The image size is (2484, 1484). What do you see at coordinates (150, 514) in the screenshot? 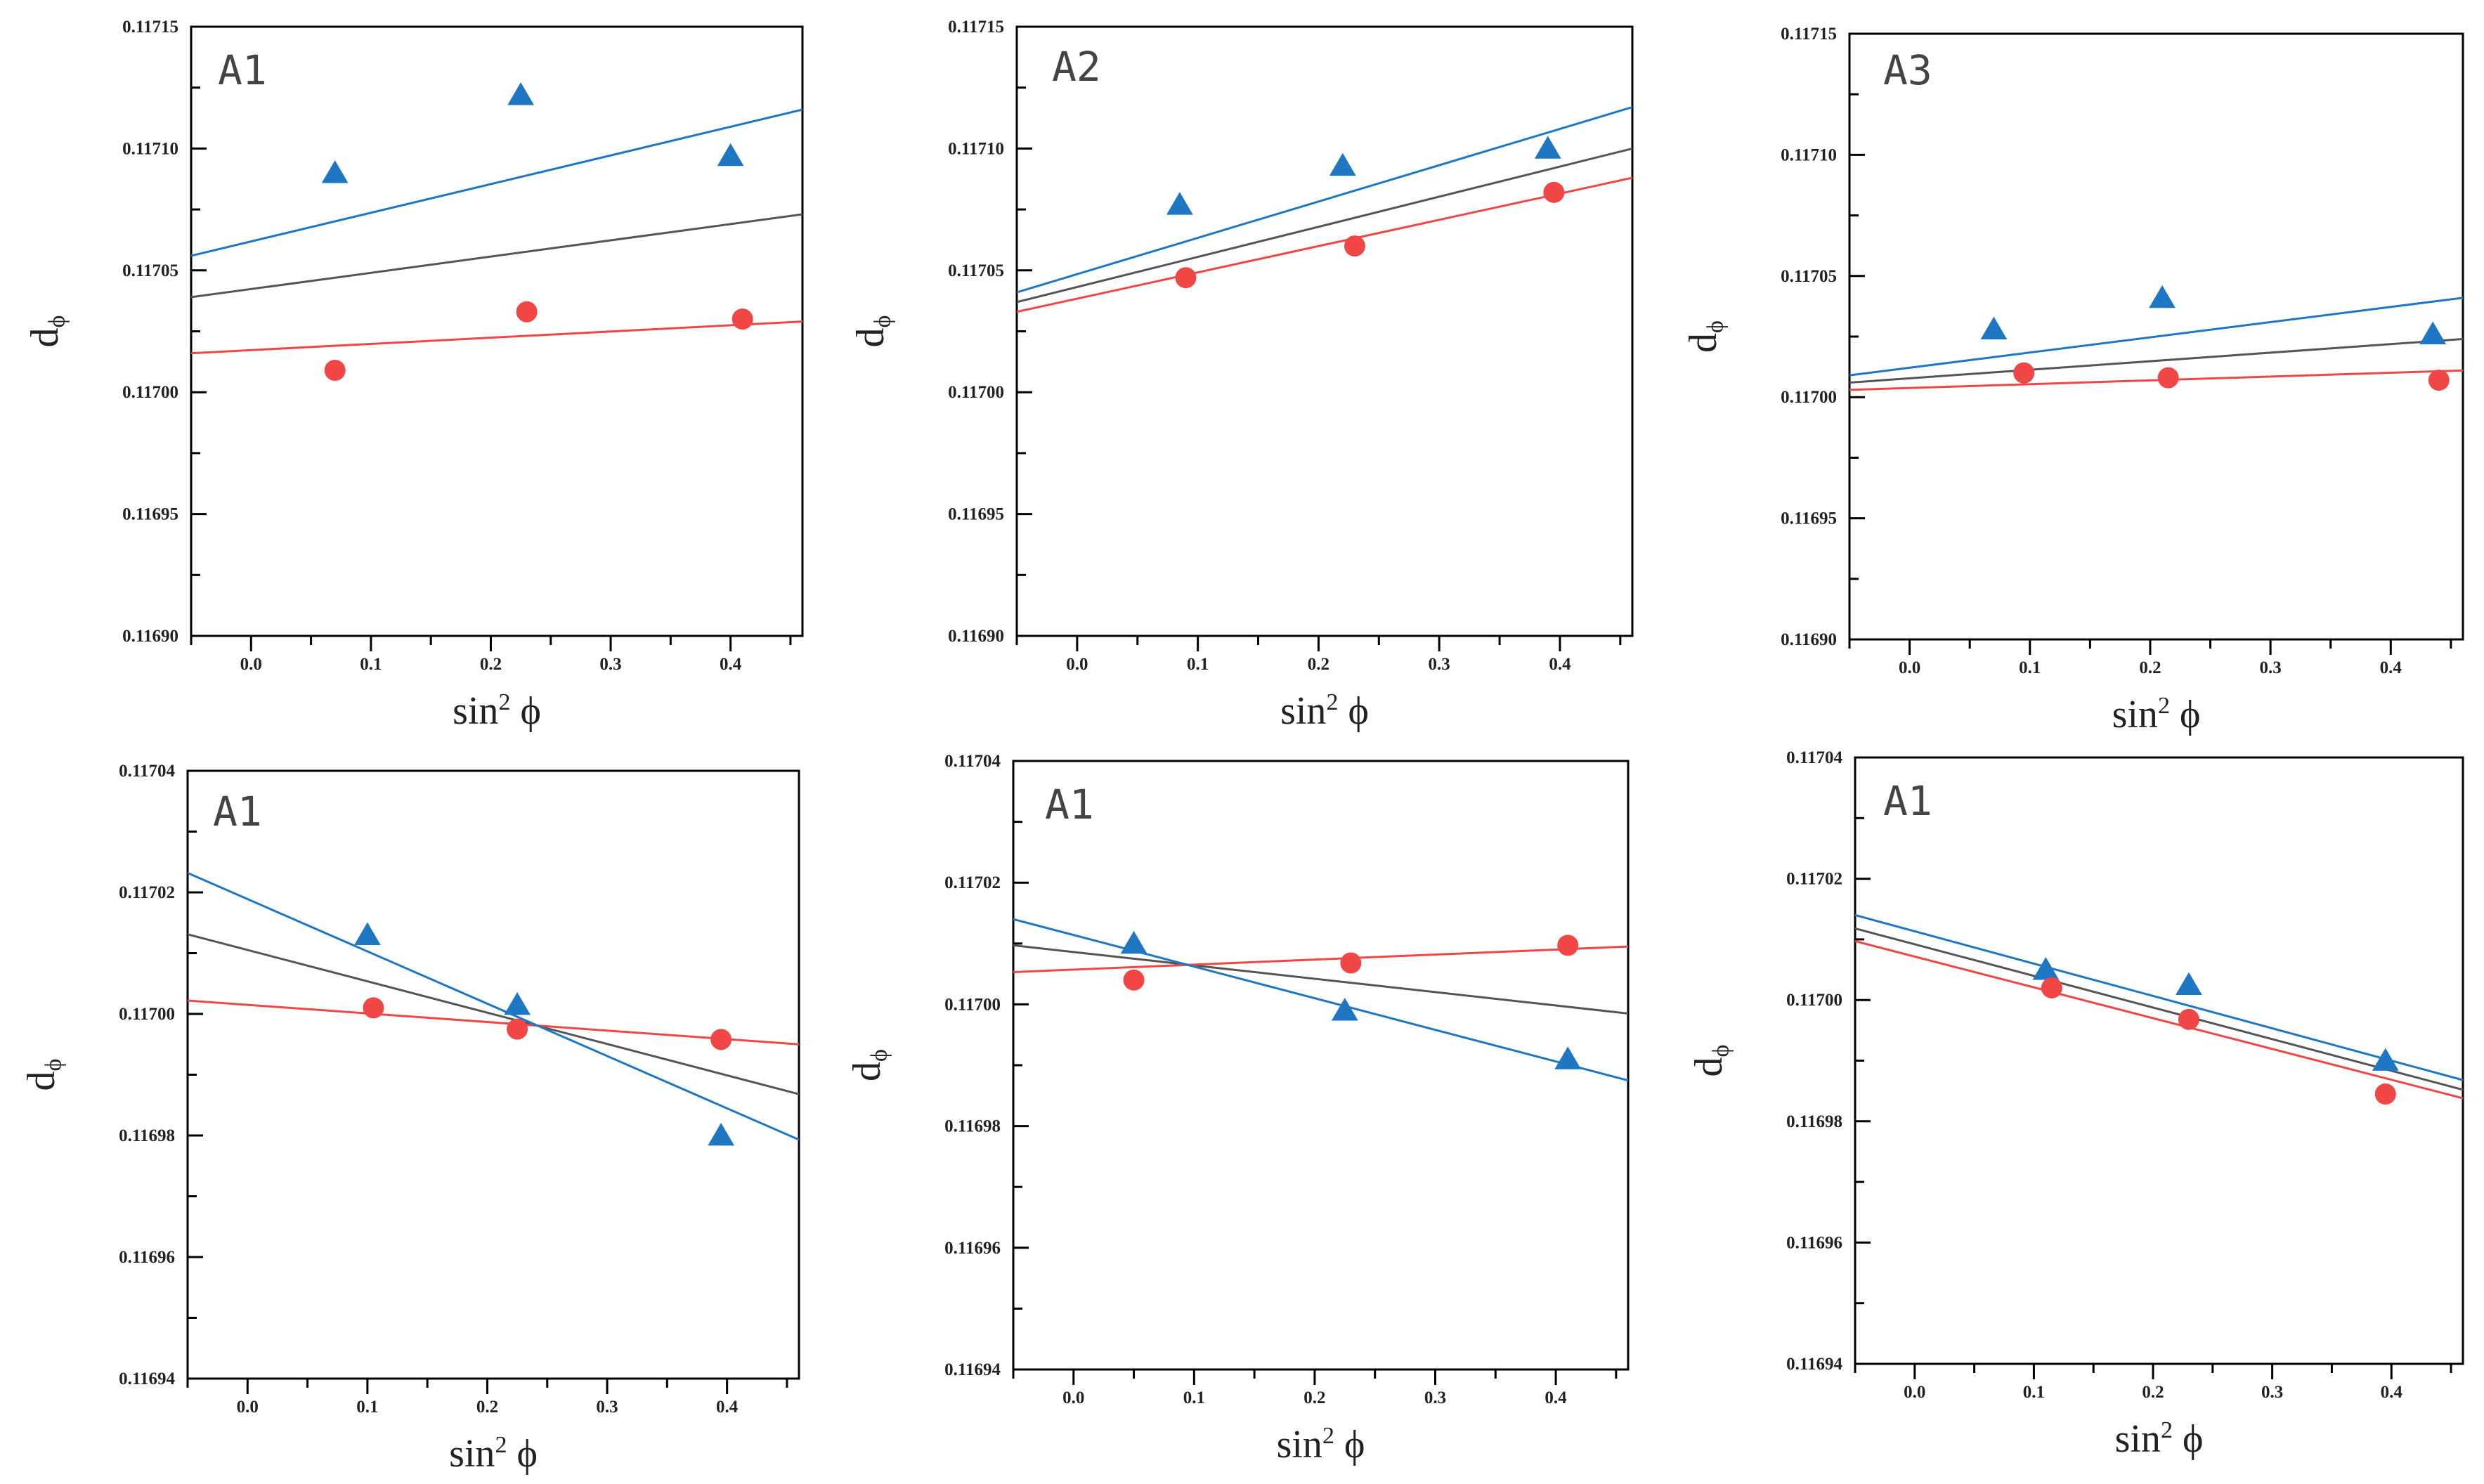
I see `y-tick-label: 0.11695` at bounding box center [150, 514].